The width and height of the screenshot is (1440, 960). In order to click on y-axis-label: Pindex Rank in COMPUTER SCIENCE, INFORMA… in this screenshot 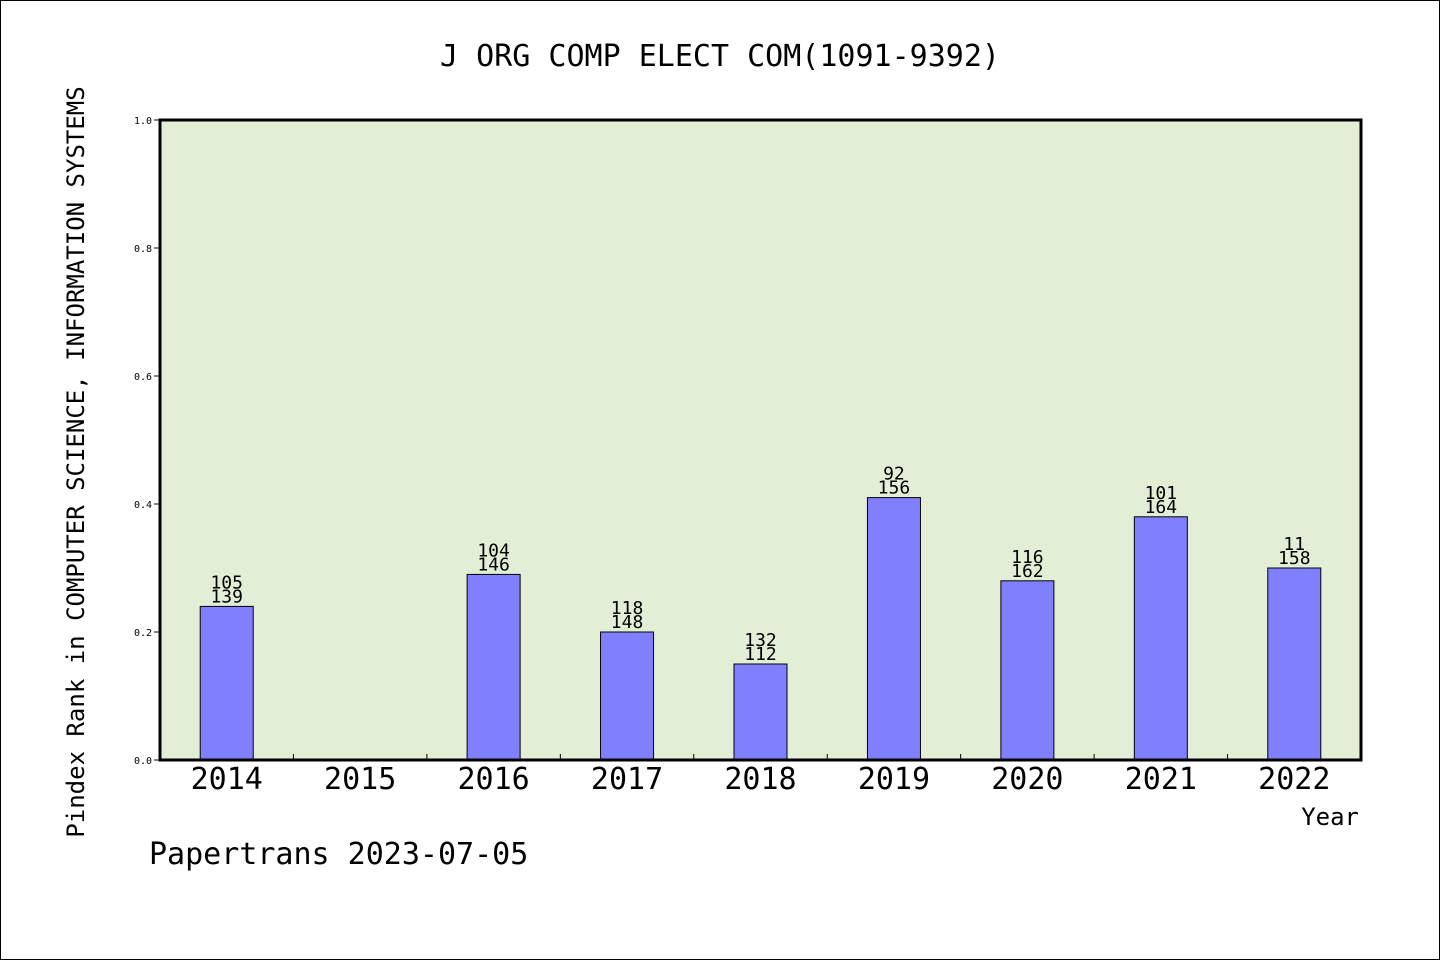, I will do `click(76, 461)`.